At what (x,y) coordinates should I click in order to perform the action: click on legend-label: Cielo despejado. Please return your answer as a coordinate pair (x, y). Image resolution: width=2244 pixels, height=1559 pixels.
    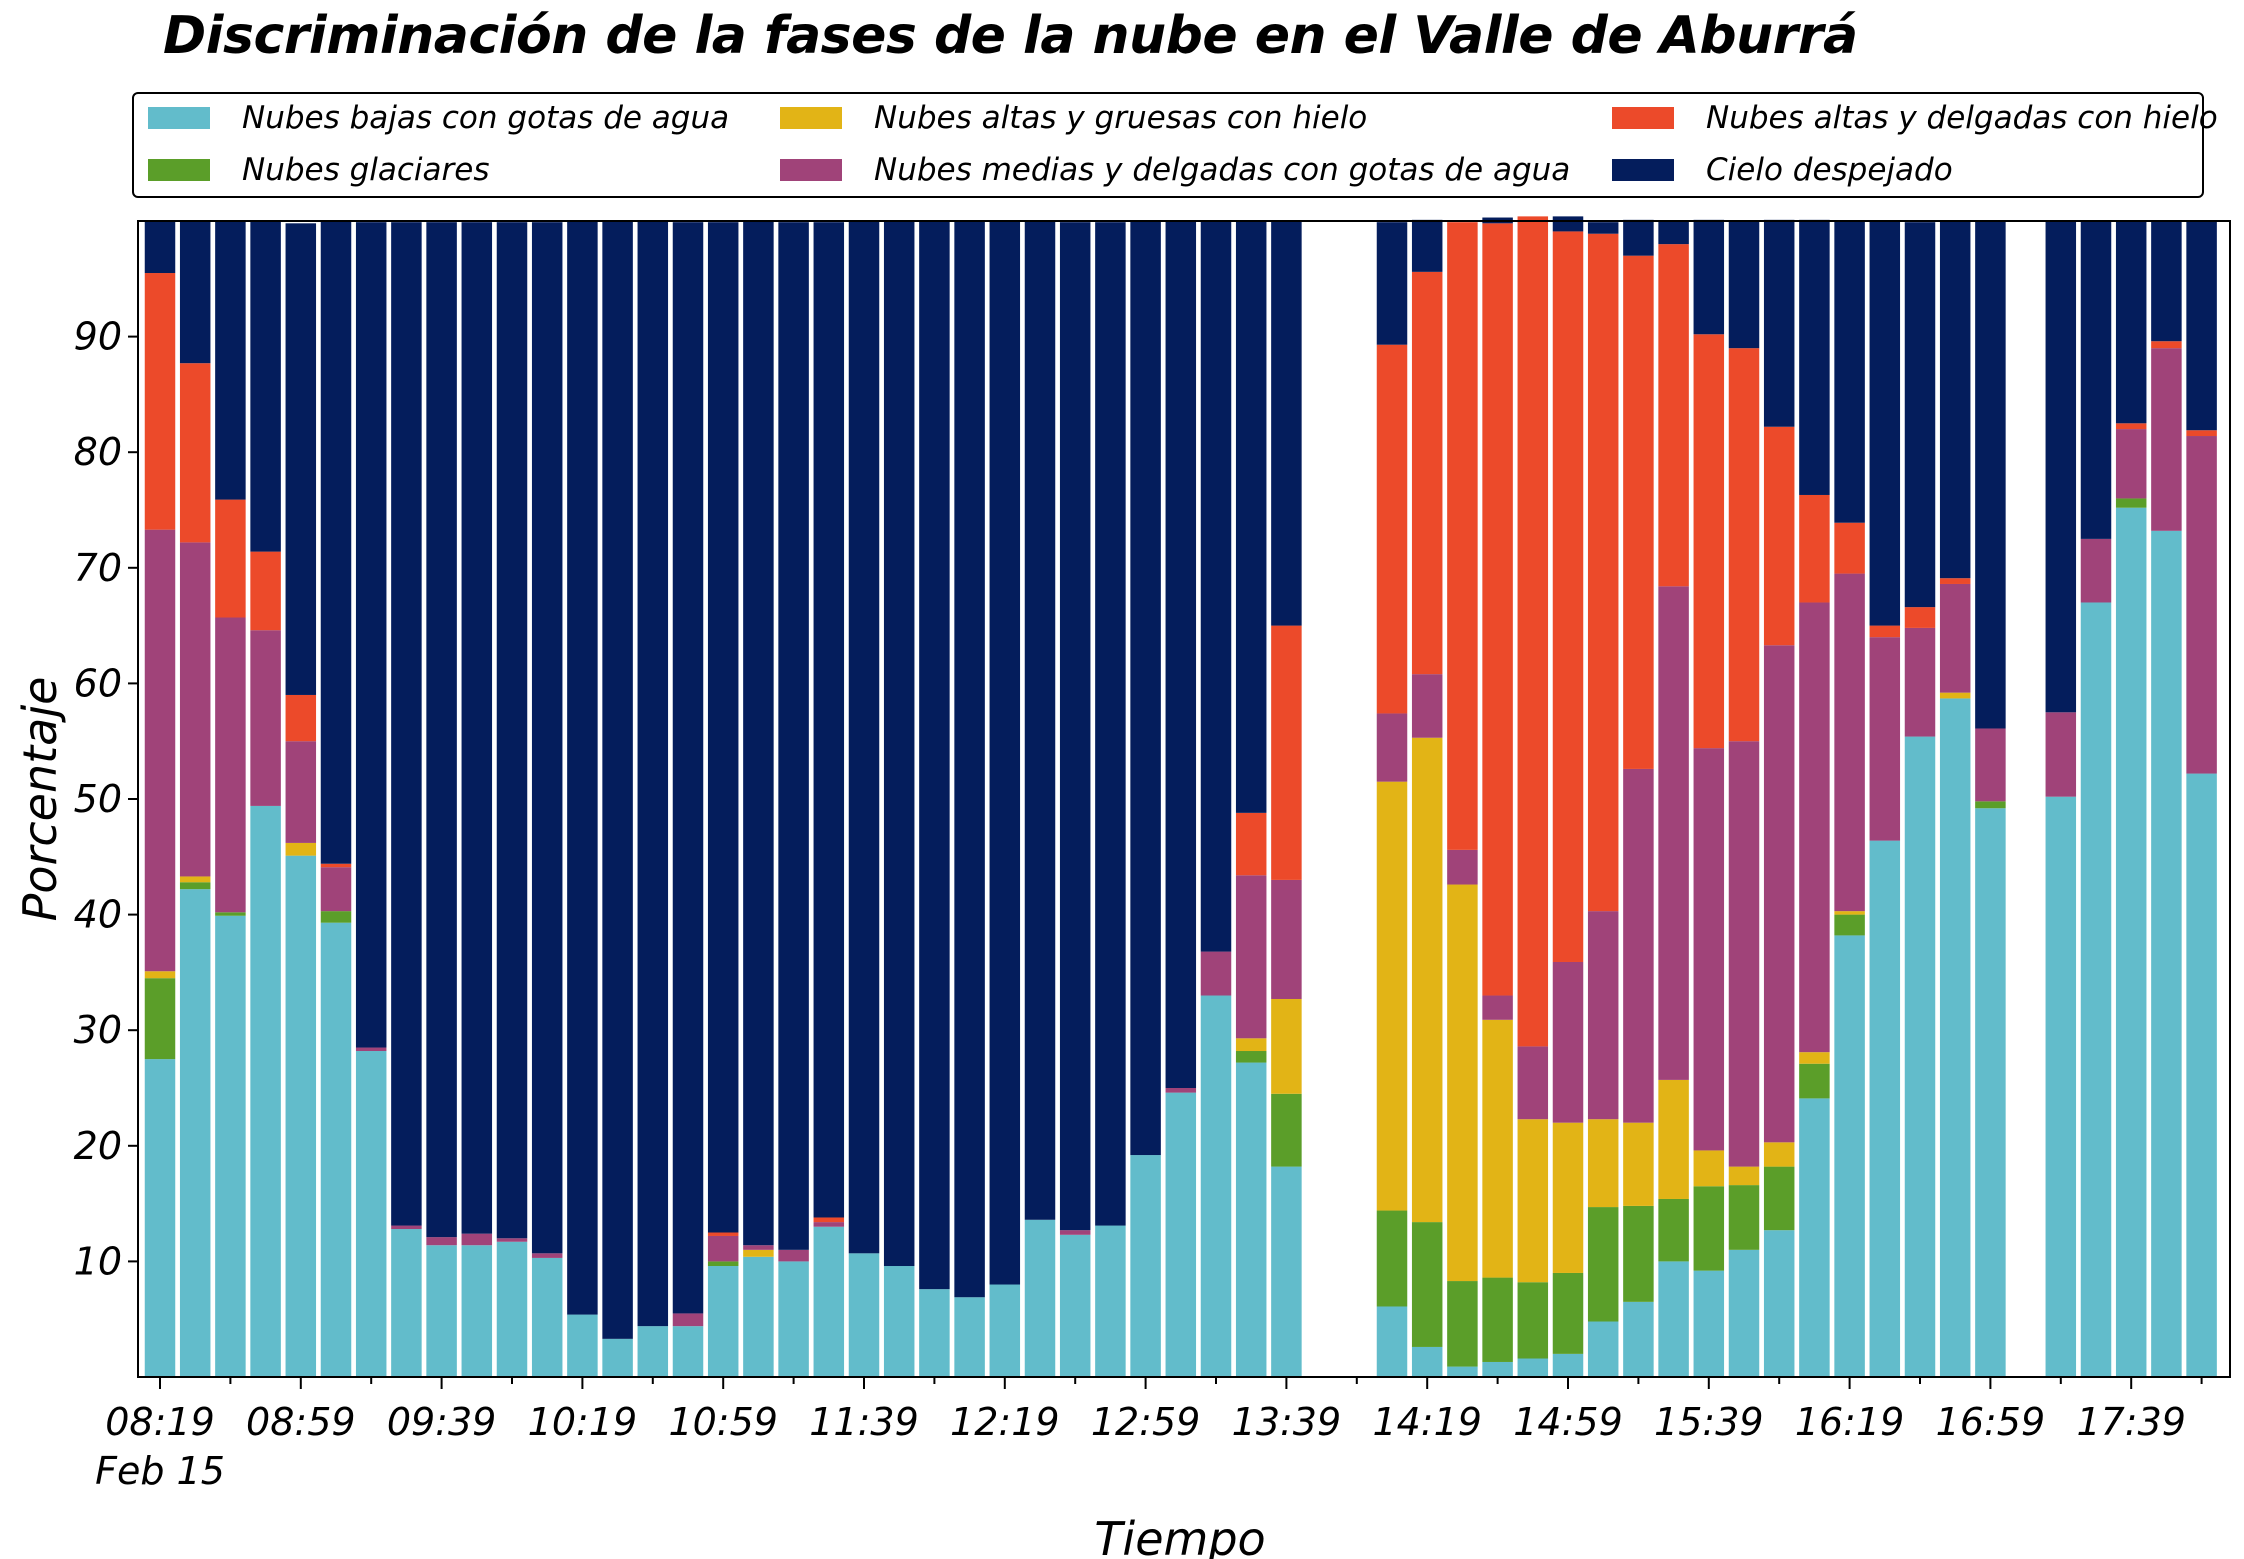
    Looking at the image, I should click on (1829, 170).